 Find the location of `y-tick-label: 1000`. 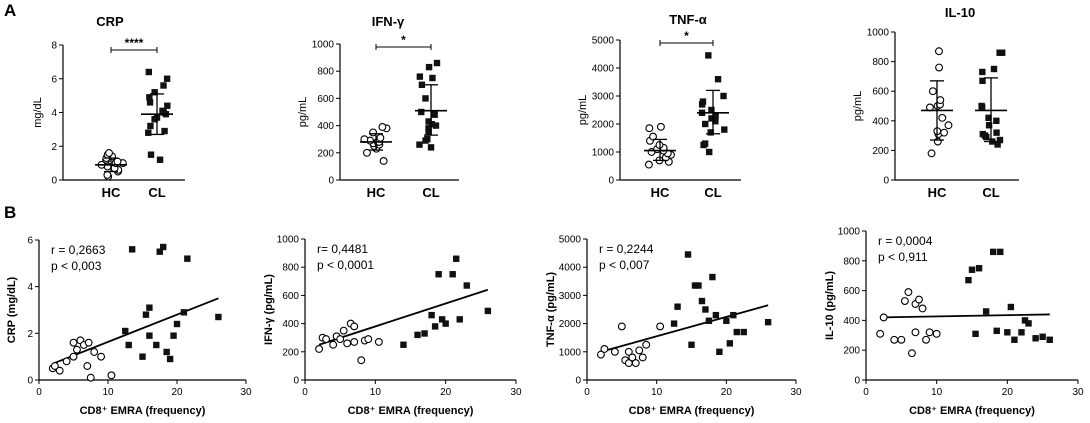

y-tick-label: 1000 is located at coordinates (603, 153).